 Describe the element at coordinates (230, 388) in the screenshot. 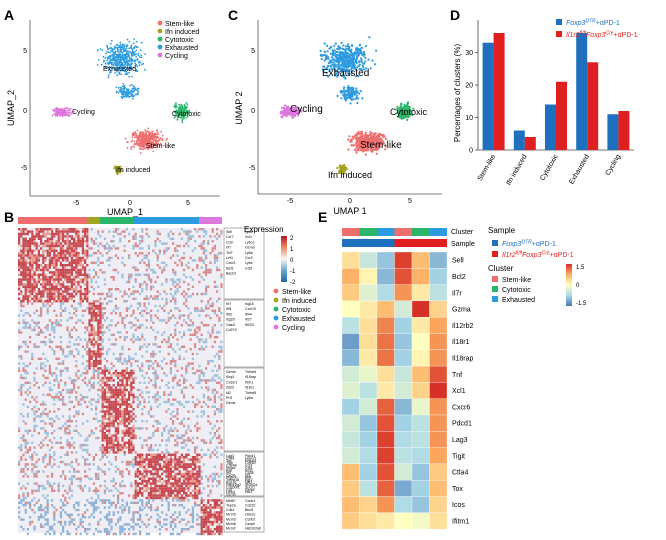

I see `gene-label: Zeb2` at that location.